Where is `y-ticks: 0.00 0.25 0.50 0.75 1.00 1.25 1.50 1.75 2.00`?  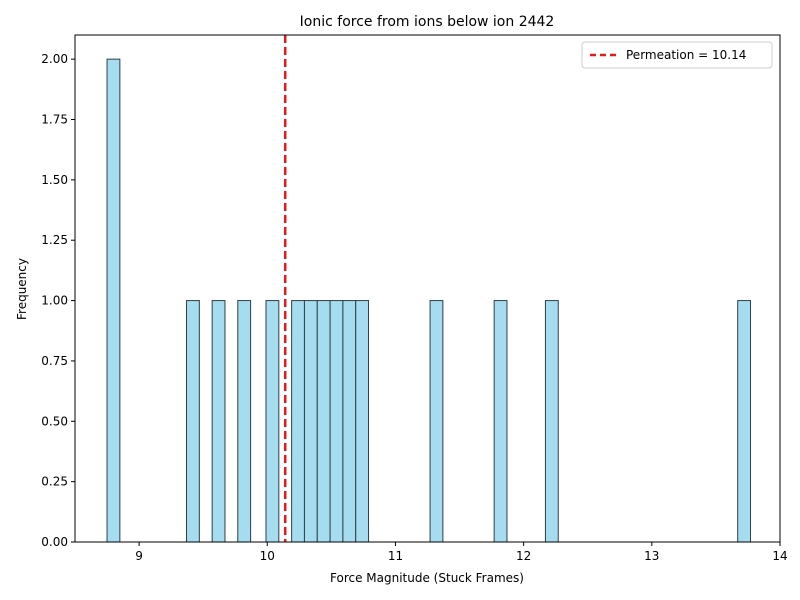 y-ticks: 0.00 0.25 0.50 0.75 1.00 1.25 1.50 1.75 2.00 is located at coordinates (58, 300).